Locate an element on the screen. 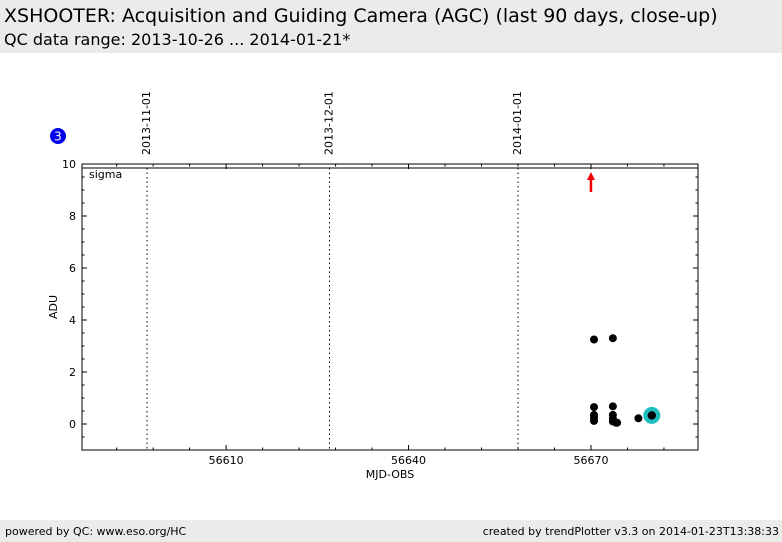 The image size is (782, 542). y-tick-label: 6 is located at coordinates (72, 268).